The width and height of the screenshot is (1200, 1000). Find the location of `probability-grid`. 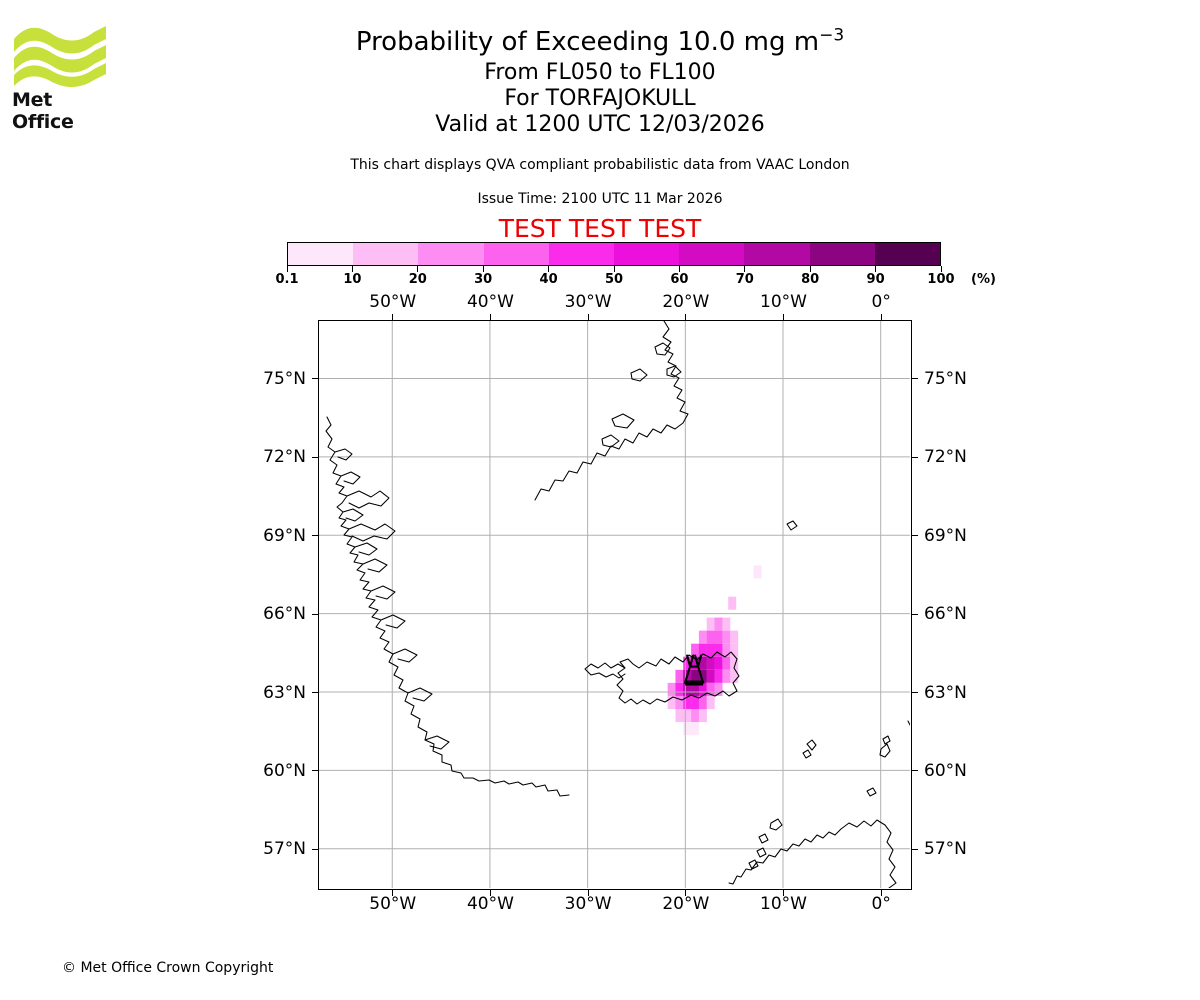

probability-grid is located at coordinates (714, 650).